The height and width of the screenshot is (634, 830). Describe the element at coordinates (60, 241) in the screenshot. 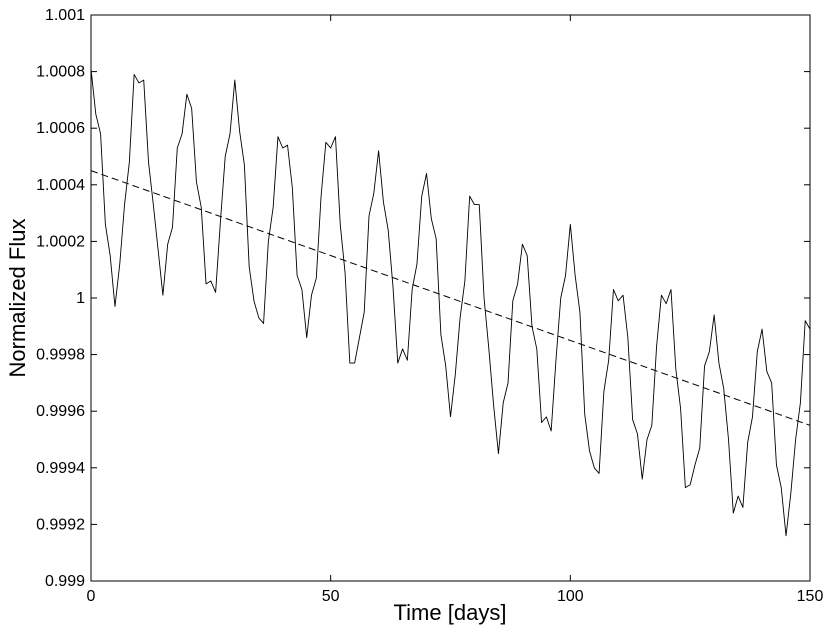

I see `y-tick-label: 1.0002` at that location.